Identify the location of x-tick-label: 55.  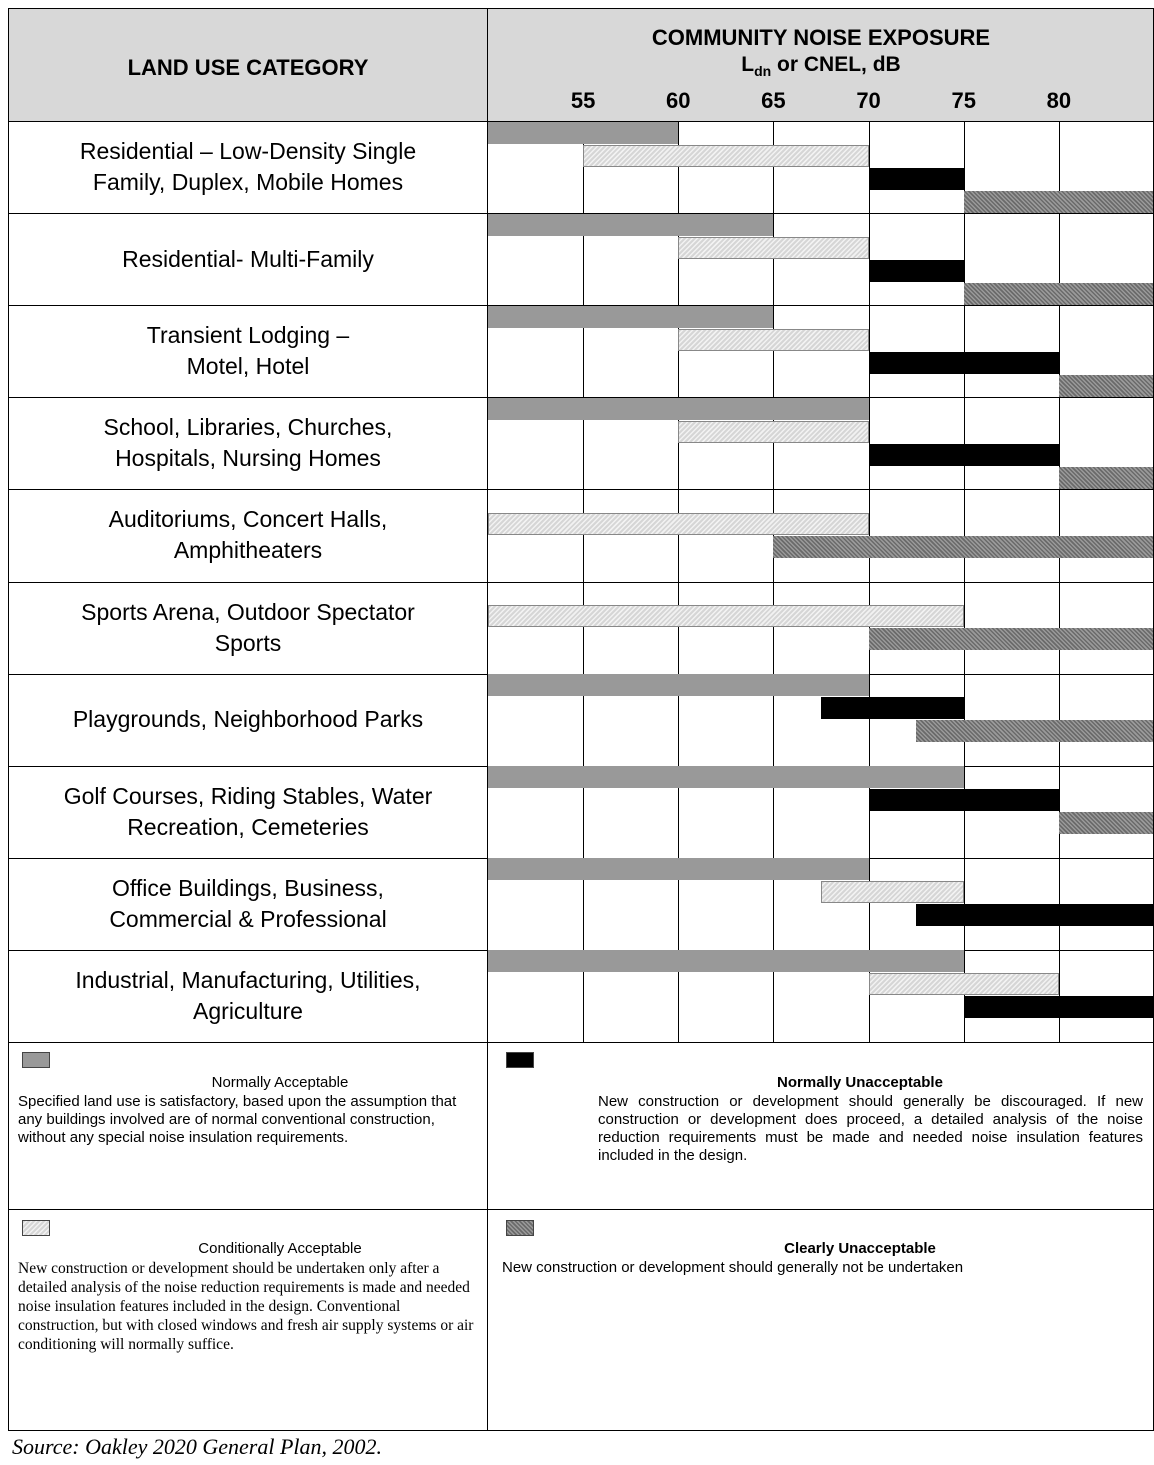
(583, 100).